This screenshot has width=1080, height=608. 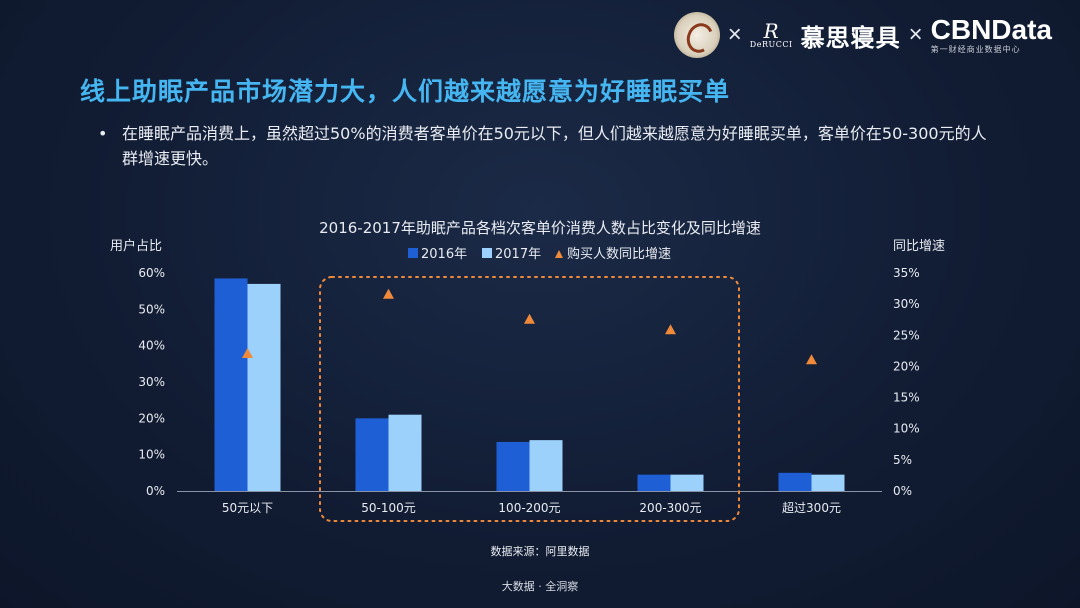 I want to click on cbndata-subtitle: 第一财经商业数据中心, so click(x=975, y=49).